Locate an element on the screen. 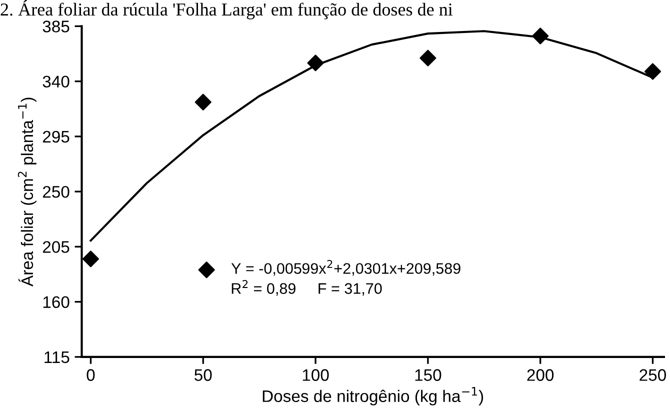 This screenshot has height=416, width=670. legend-label: Y = -0,00599x$^{2}$+2,0301x+209,589 is located at coordinates (345, 268).